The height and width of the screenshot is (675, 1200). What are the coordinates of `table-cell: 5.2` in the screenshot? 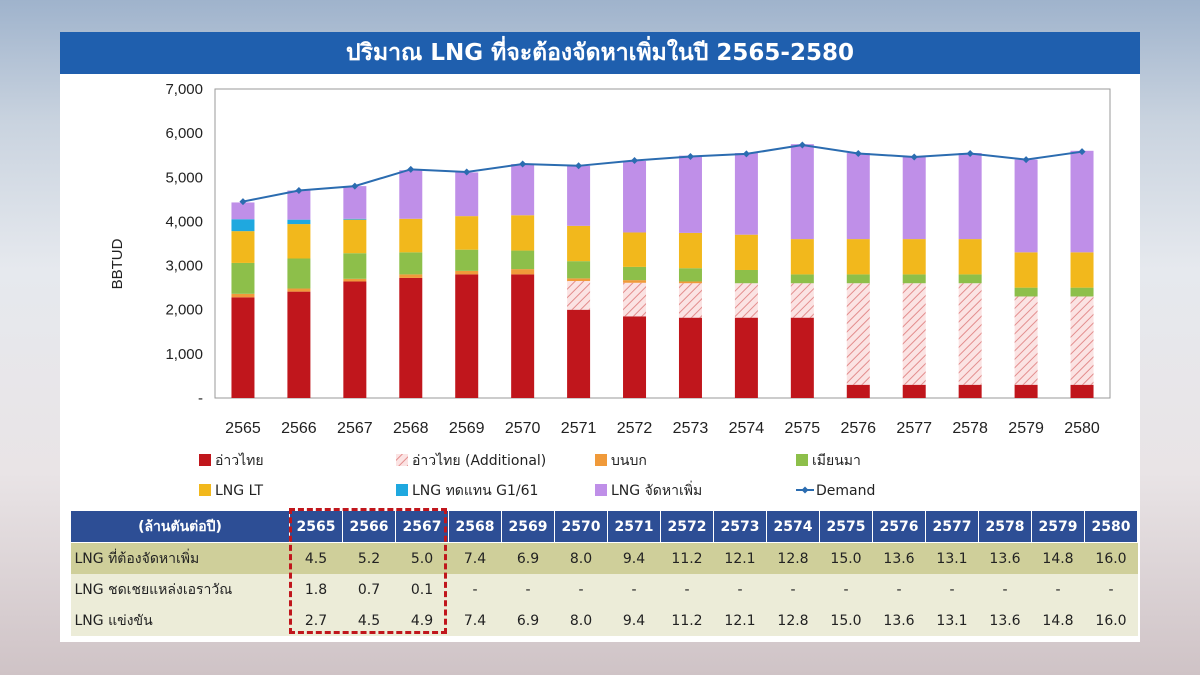 It's located at (369, 558).